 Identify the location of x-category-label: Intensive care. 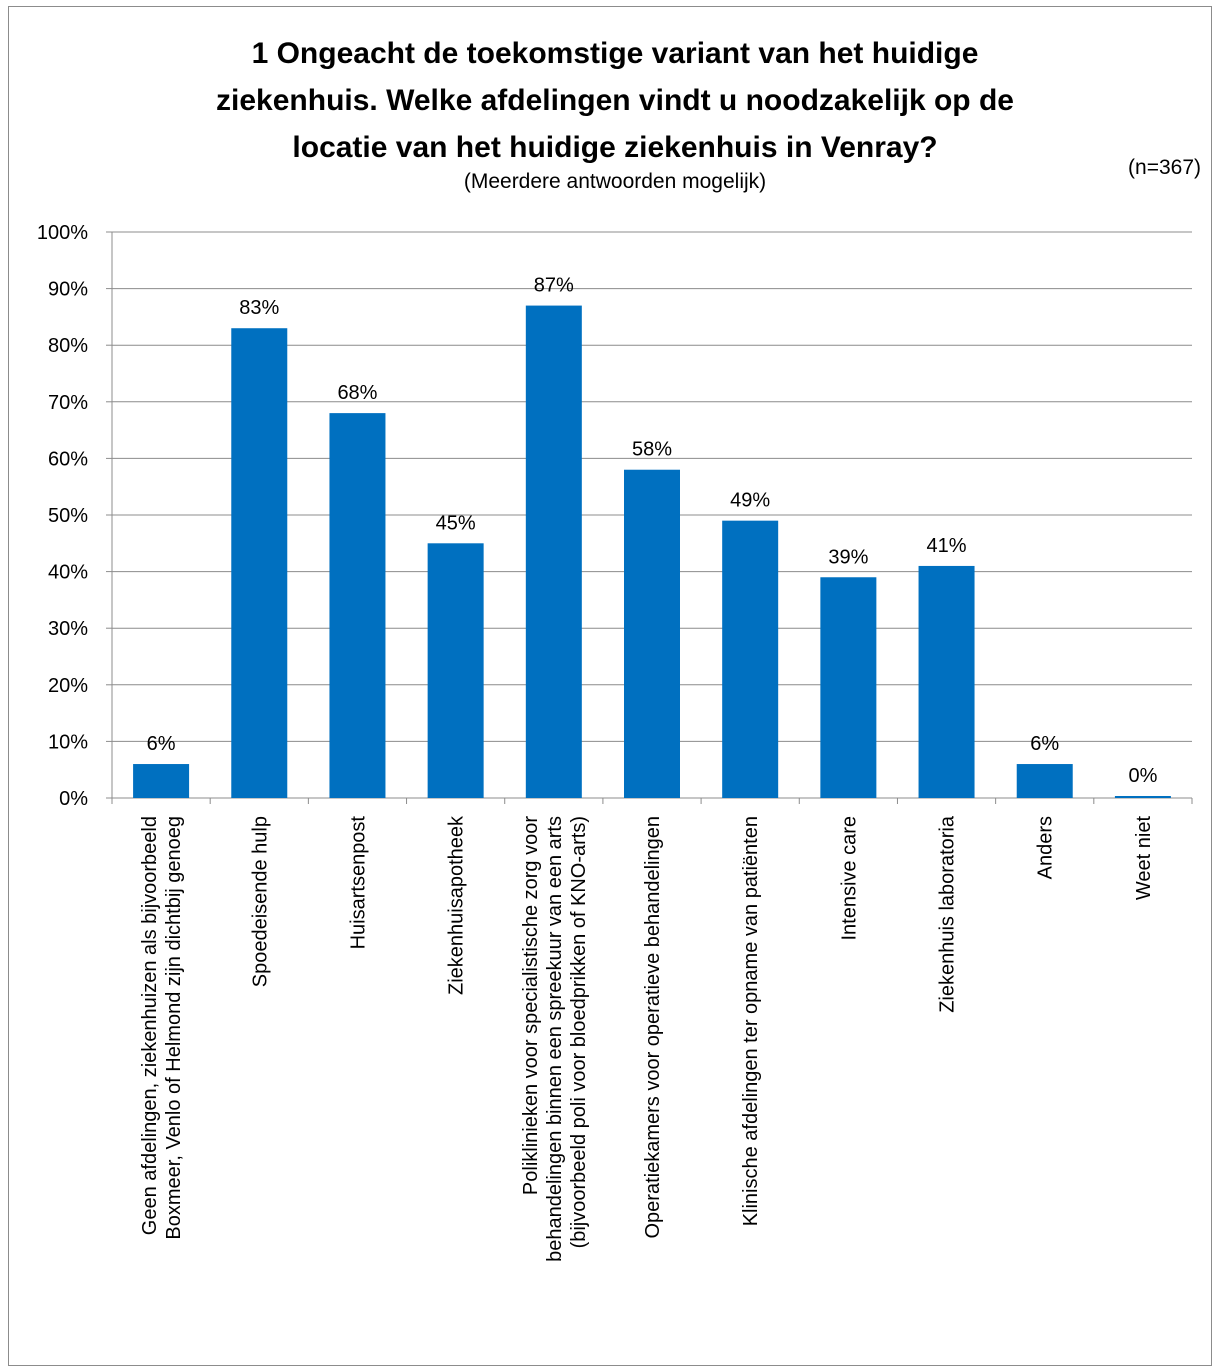
(849, 878).